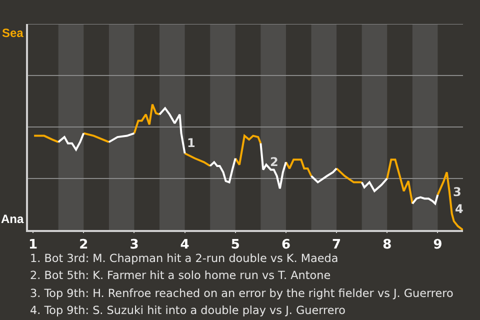  What do you see at coordinates (437, 245) in the screenshot?
I see `x-tick-label: 9` at bounding box center [437, 245].